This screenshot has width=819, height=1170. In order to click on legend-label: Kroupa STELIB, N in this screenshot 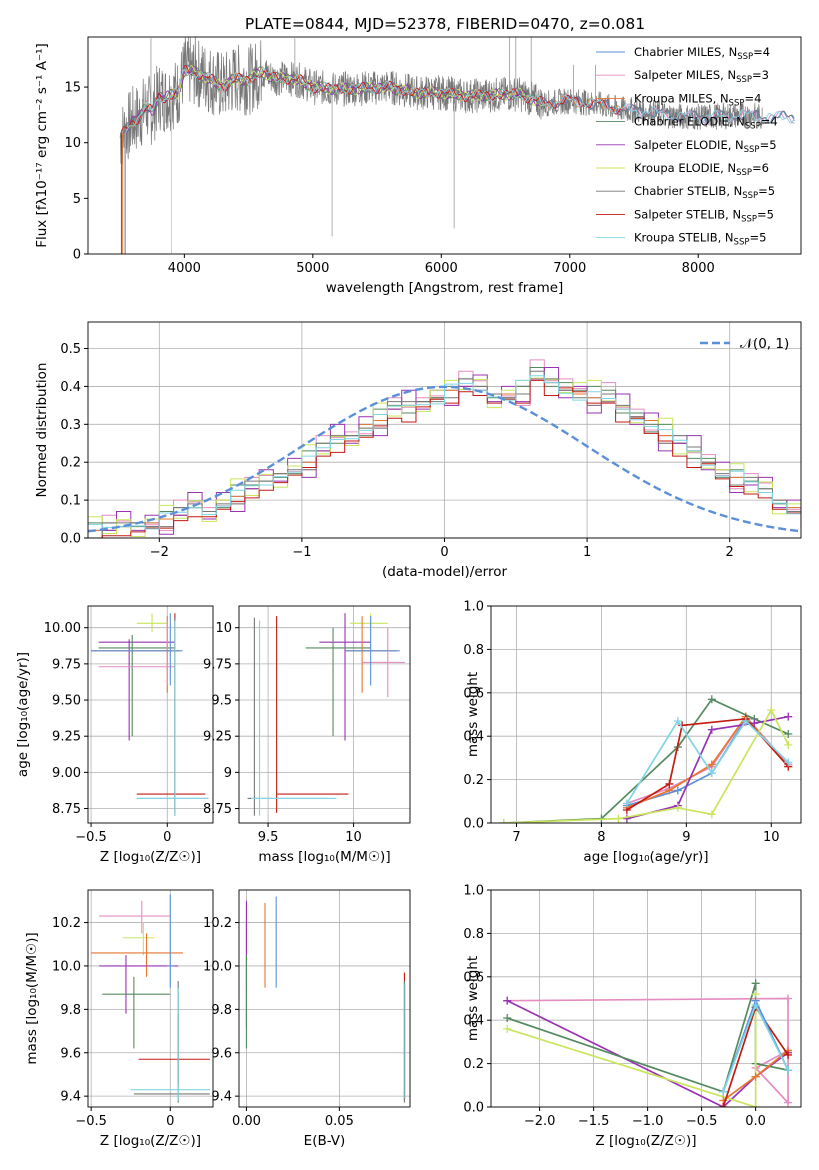, I will do `click(684, 238)`.